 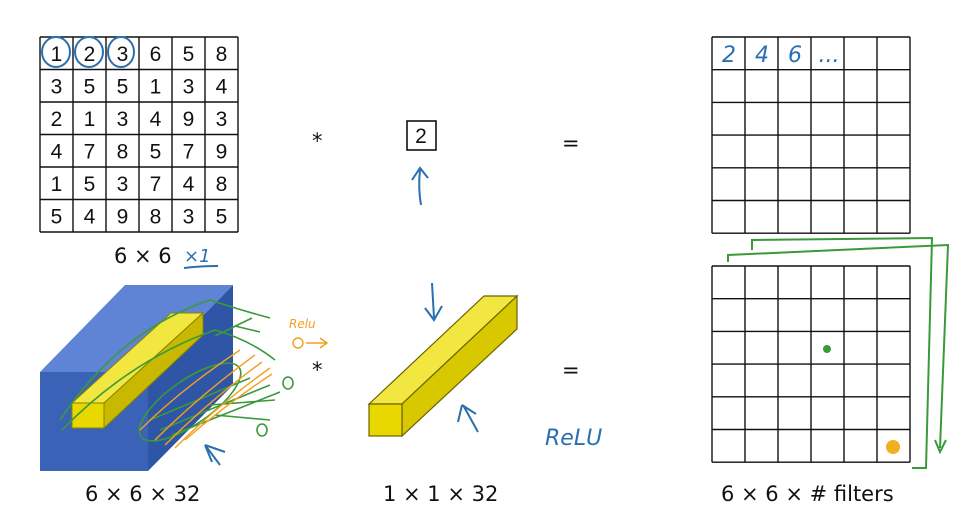 What do you see at coordinates (317, 141) in the screenshot?
I see `convolution-operator: *` at bounding box center [317, 141].